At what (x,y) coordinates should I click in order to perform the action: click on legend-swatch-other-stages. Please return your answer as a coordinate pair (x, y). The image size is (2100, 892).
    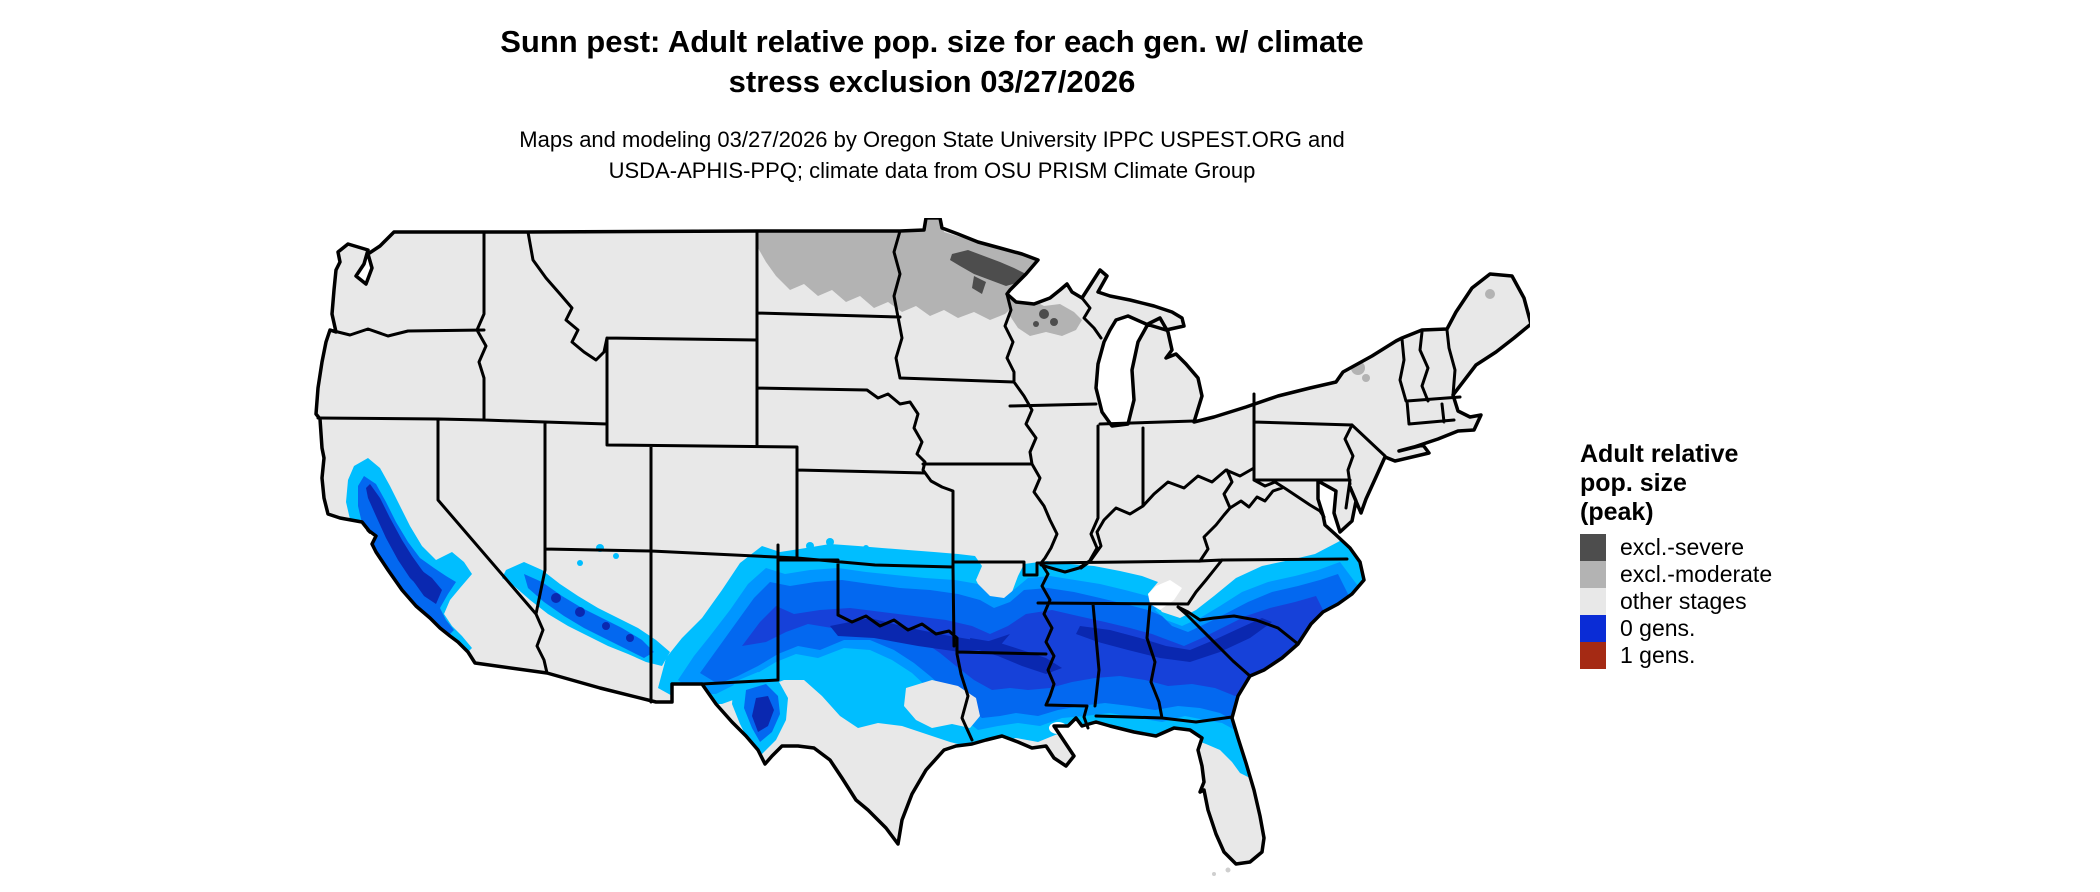
    Looking at the image, I should click on (1593, 601).